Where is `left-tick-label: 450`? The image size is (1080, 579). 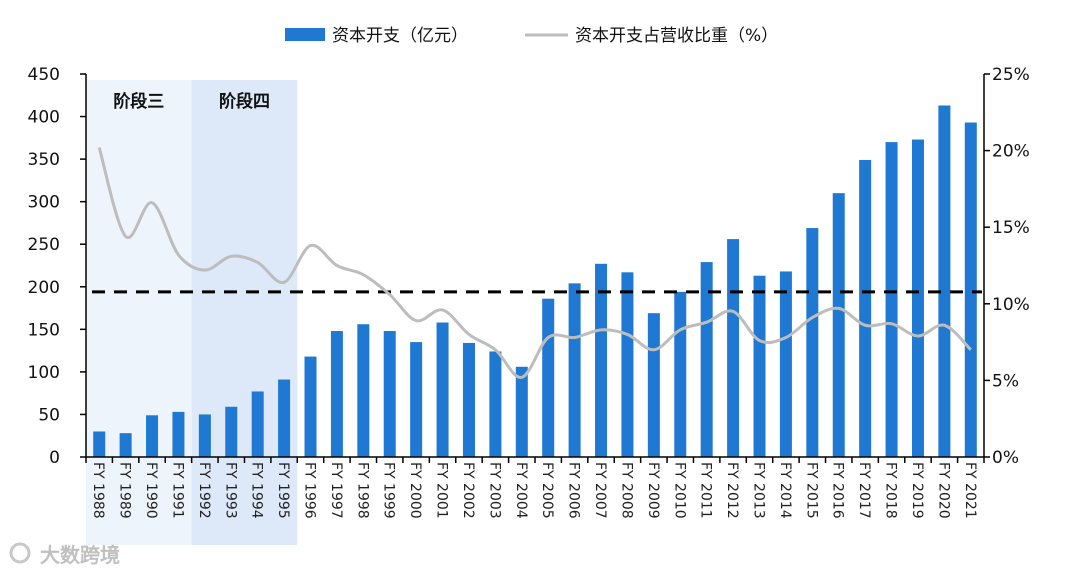 left-tick-label: 450 is located at coordinates (44, 75).